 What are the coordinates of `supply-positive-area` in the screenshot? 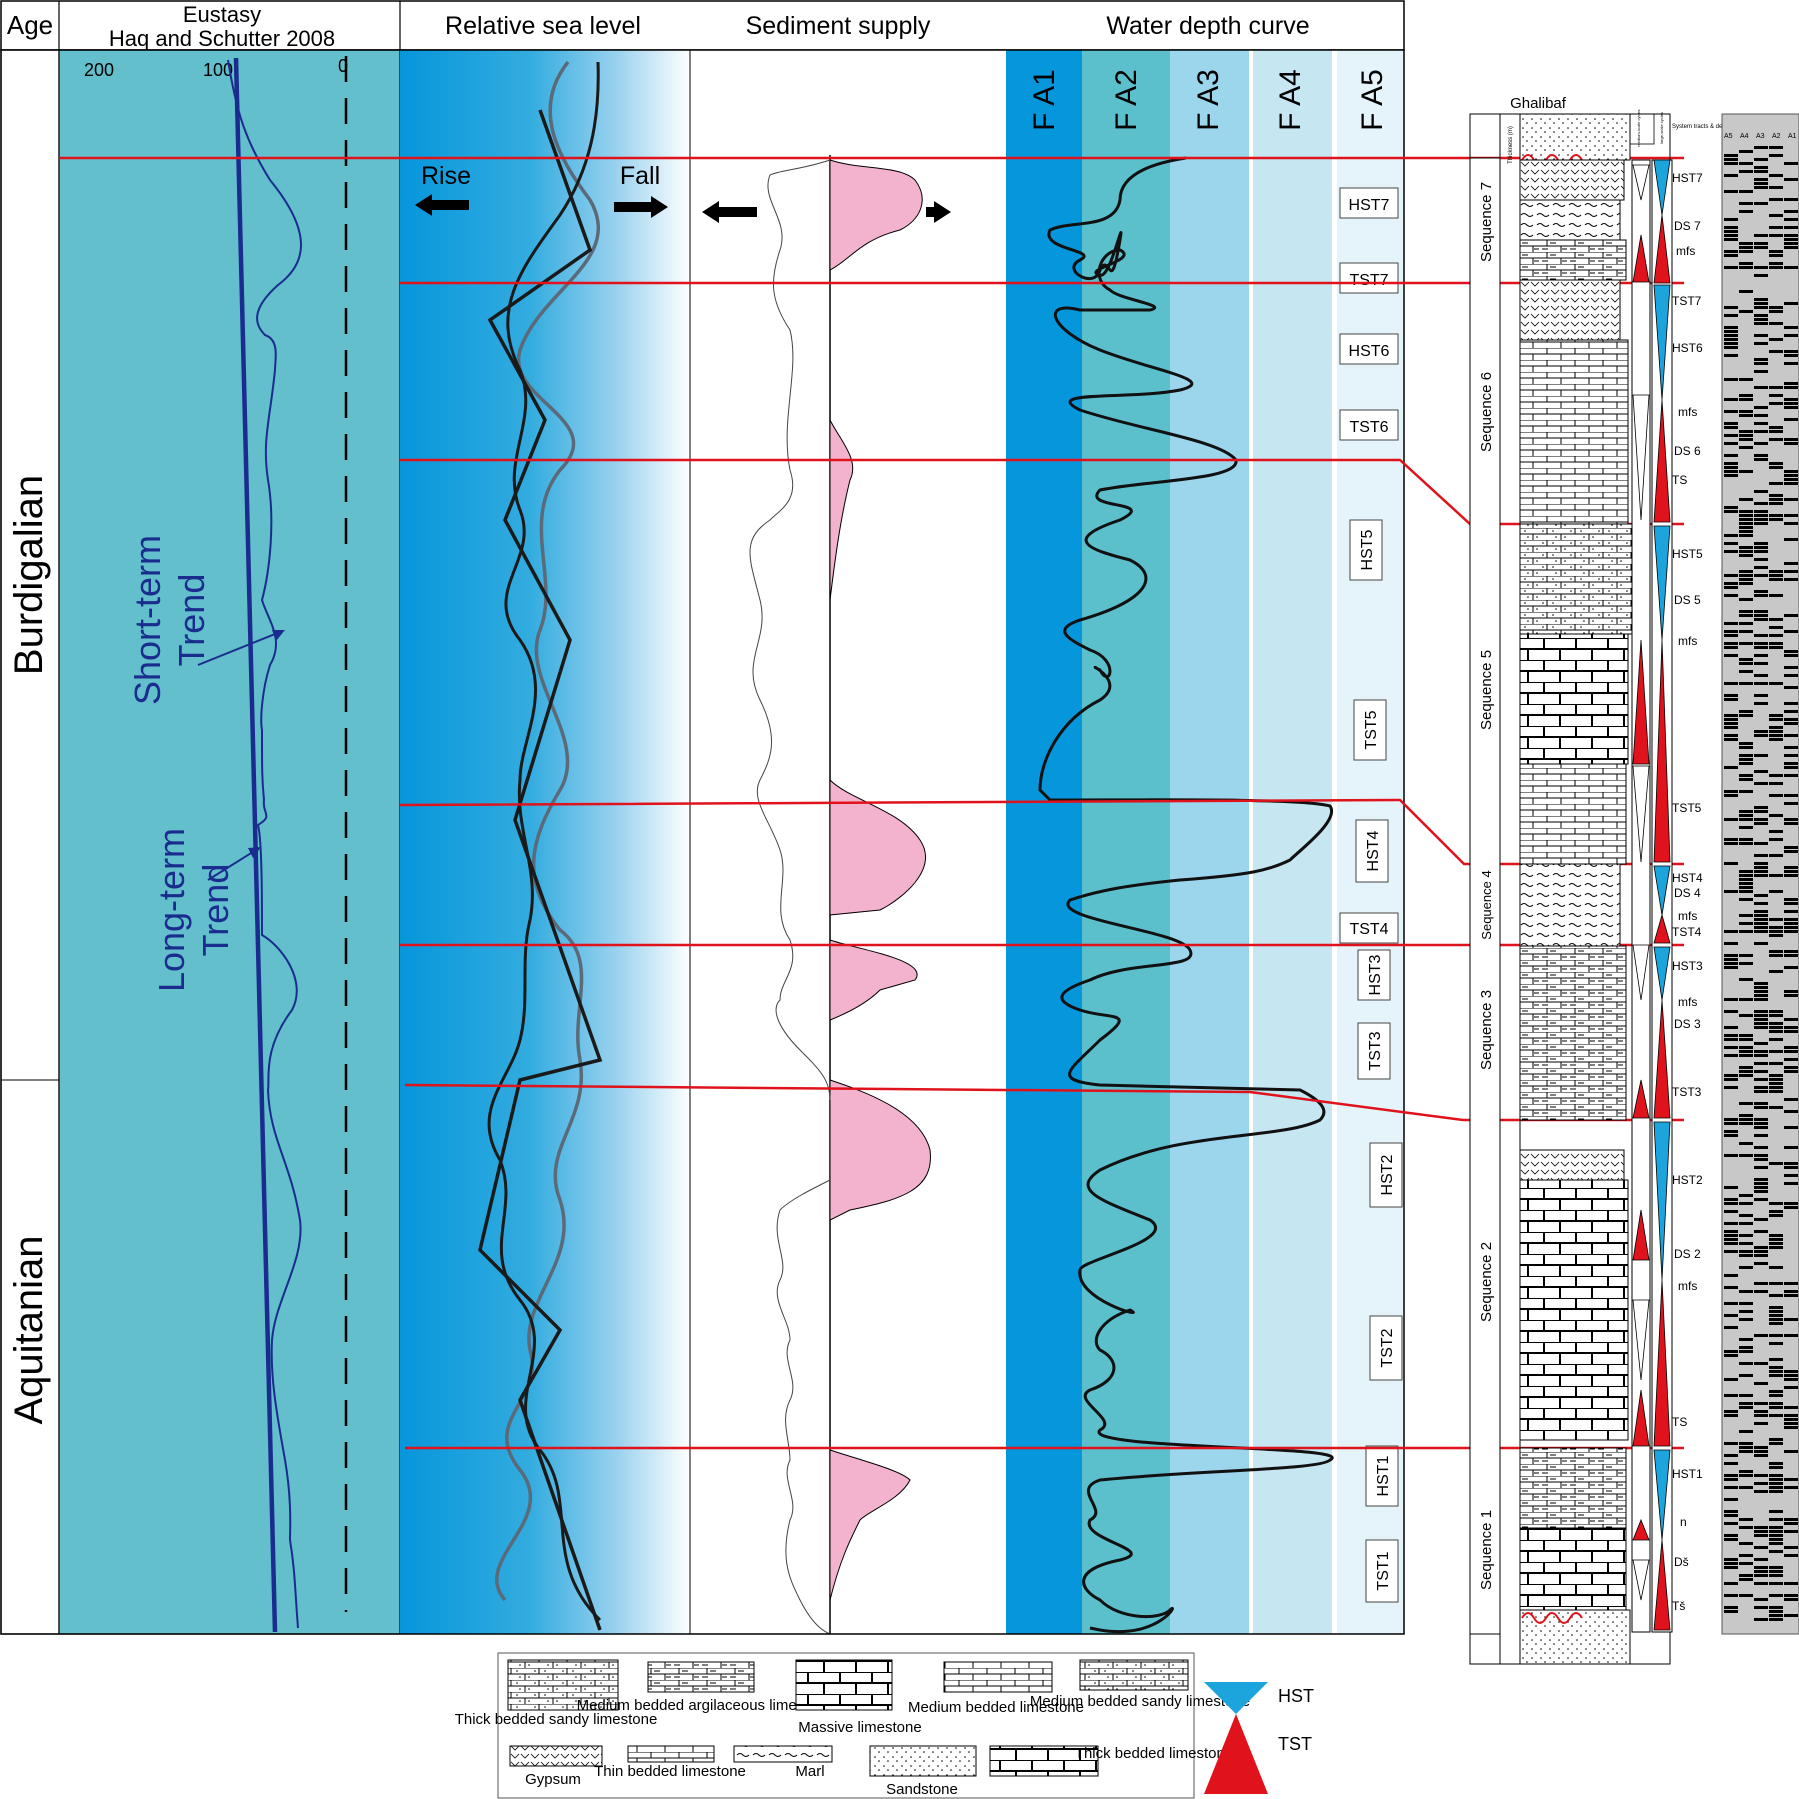 It's located at (880, 880).